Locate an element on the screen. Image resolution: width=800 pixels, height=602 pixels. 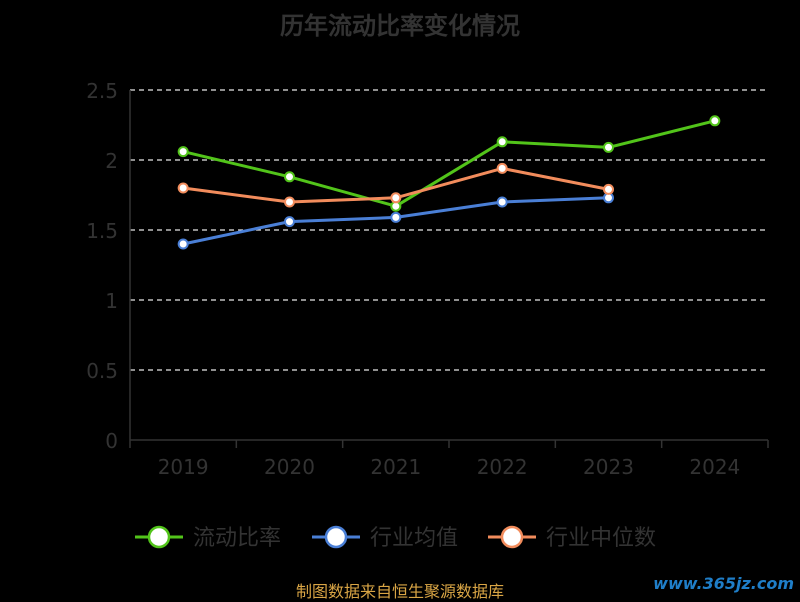
y-tick-label: 1.5 is located at coordinates (102, 231).